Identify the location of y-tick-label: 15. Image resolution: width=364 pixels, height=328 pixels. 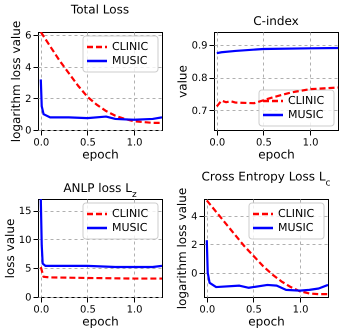
(25, 212).